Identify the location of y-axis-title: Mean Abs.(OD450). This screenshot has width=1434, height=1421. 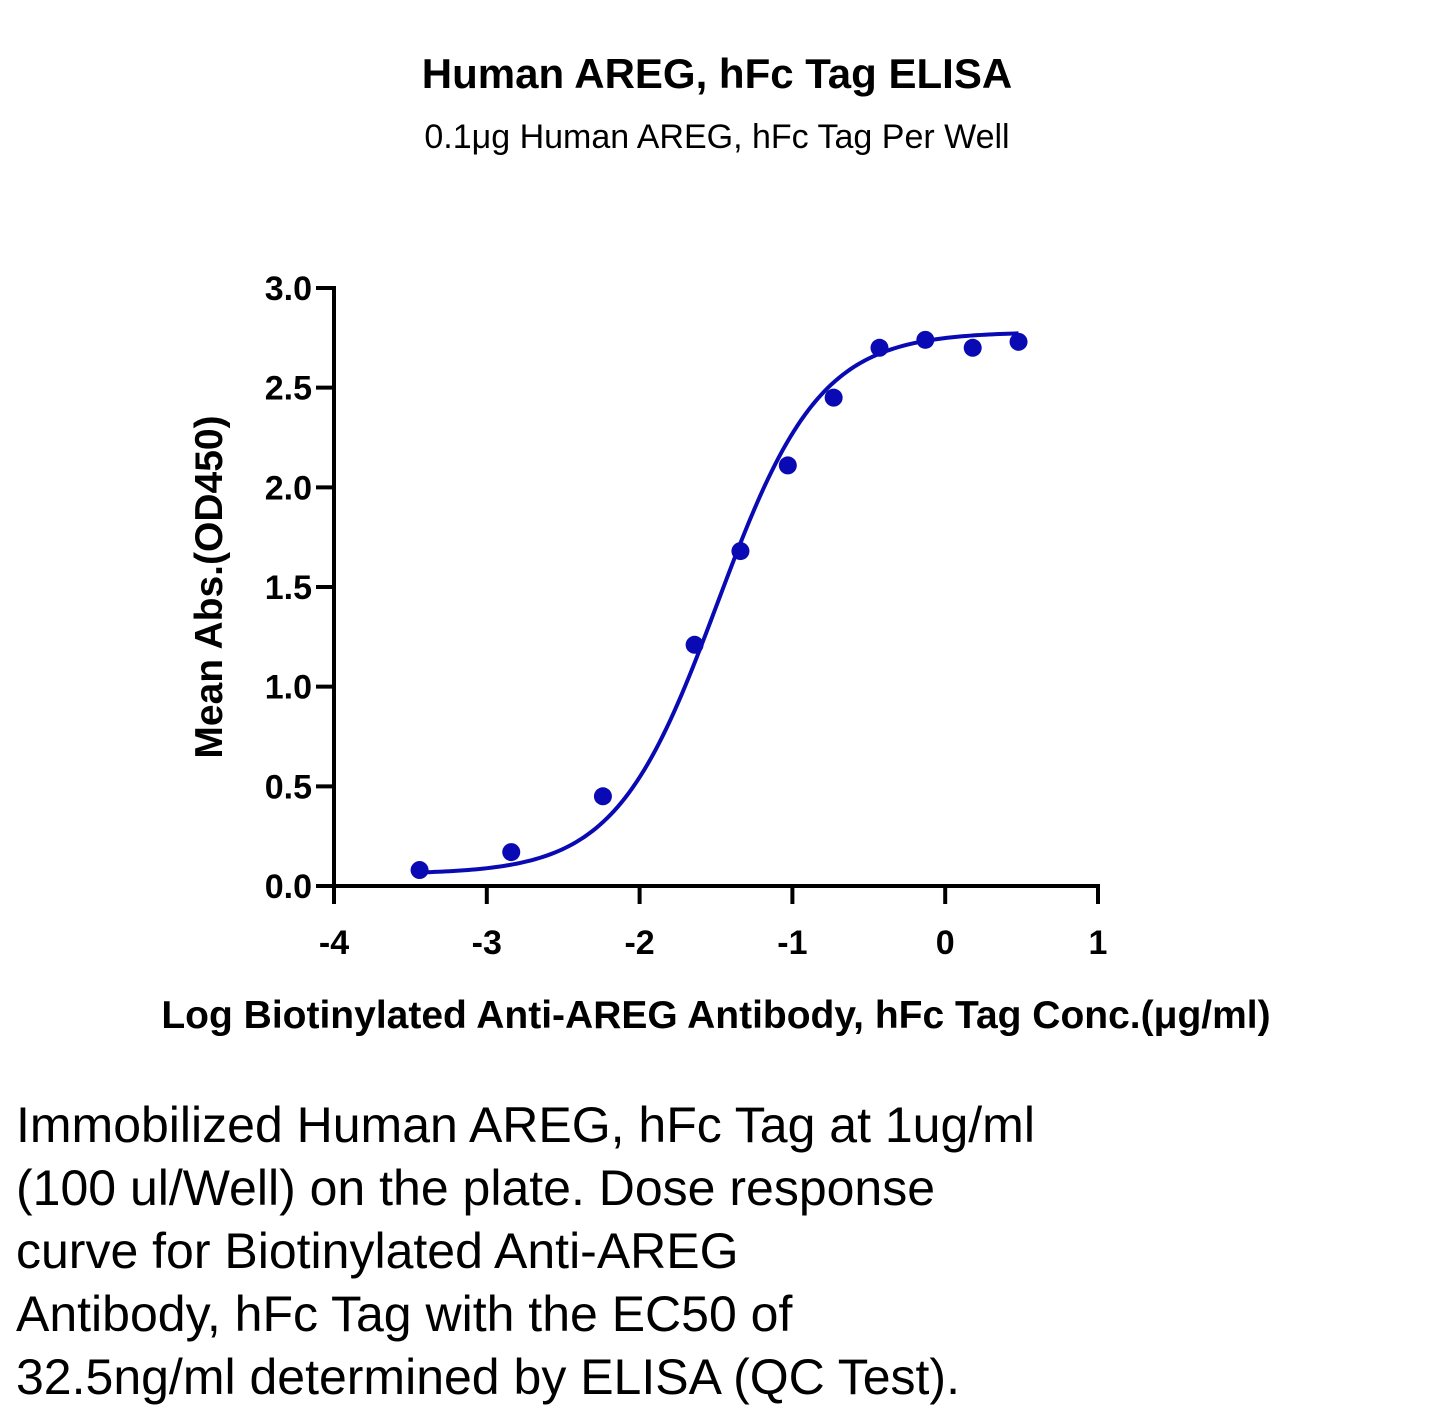
(209, 586).